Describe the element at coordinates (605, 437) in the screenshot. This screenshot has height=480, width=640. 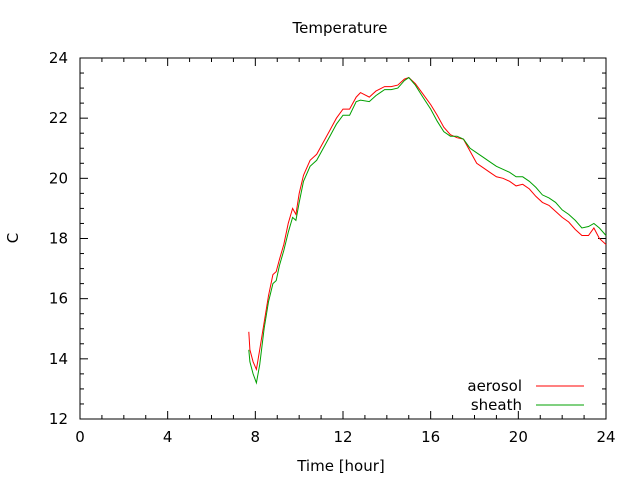
I see `x-tick-label: 24` at that location.